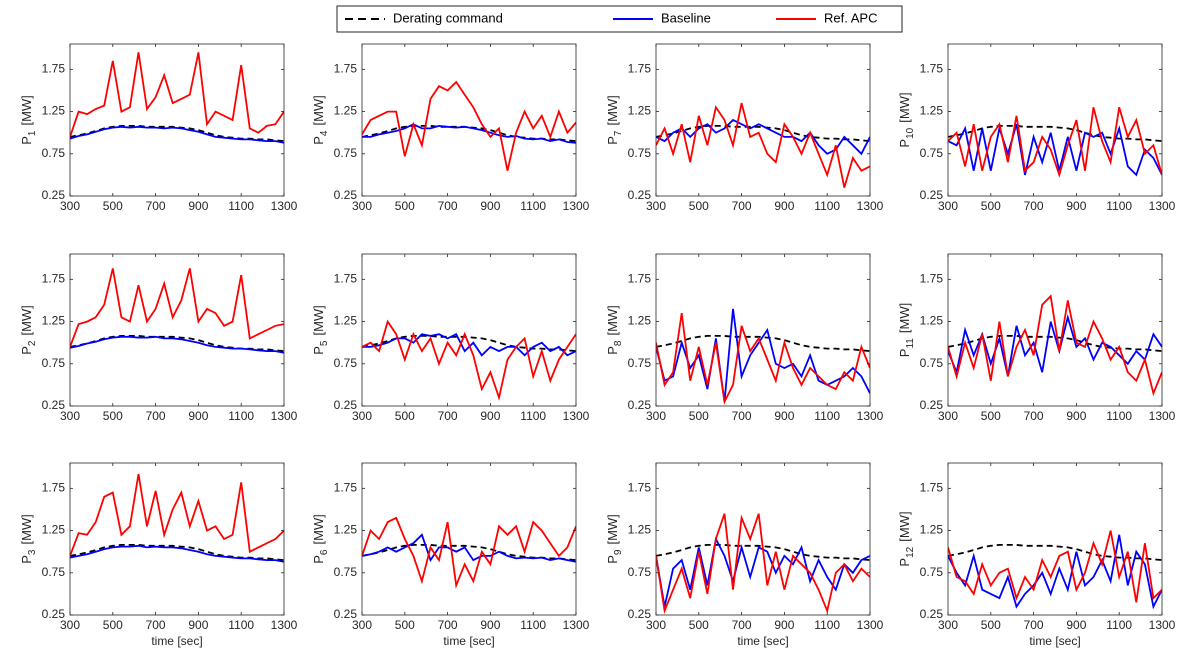  What do you see at coordinates (32, 552) in the screenshot?
I see `y-label-subscript: 3` at bounding box center [32, 552].